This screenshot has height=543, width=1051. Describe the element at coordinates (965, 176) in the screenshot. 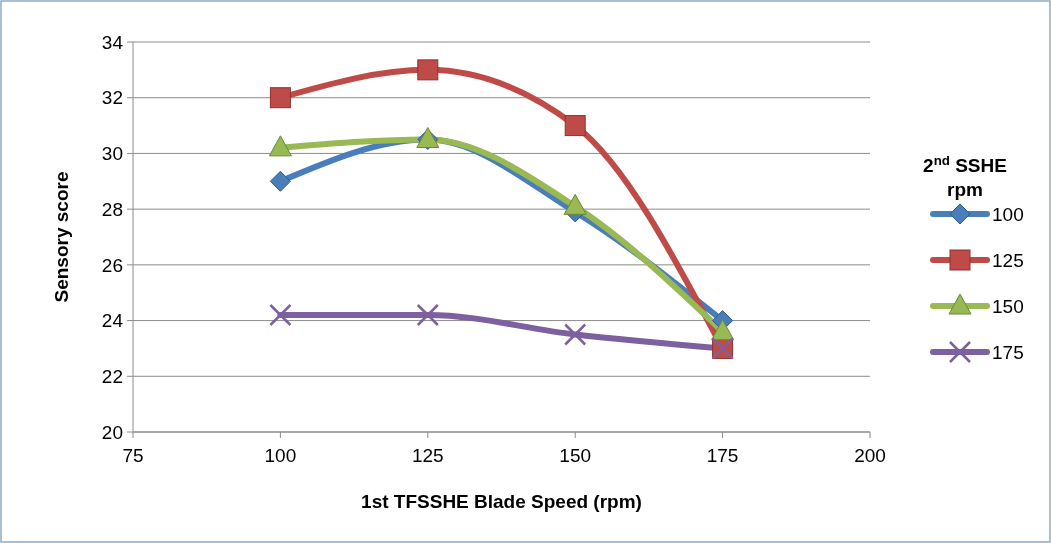

I see `legend-title: 2$^{nd}$ SSHE rpm` at that location.